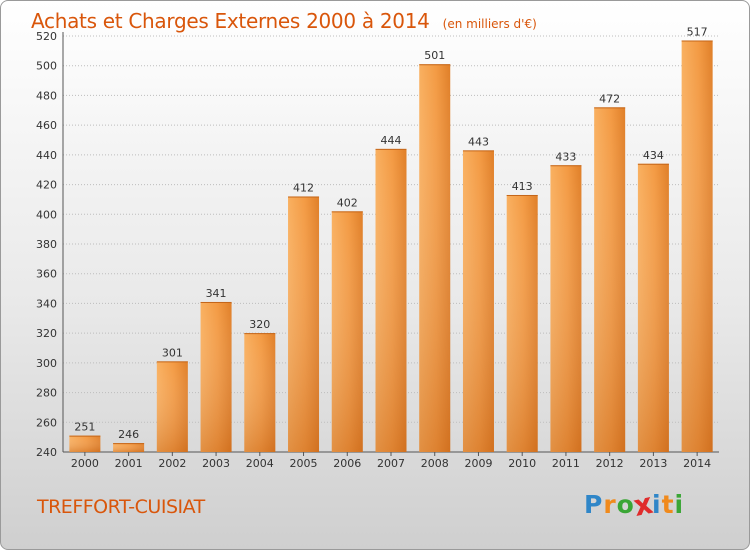 Image resolution: width=750 pixels, height=550 pixels. What do you see at coordinates (129, 463) in the screenshot?
I see `x-tick-label: 2001` at bounding box center [129, 463].